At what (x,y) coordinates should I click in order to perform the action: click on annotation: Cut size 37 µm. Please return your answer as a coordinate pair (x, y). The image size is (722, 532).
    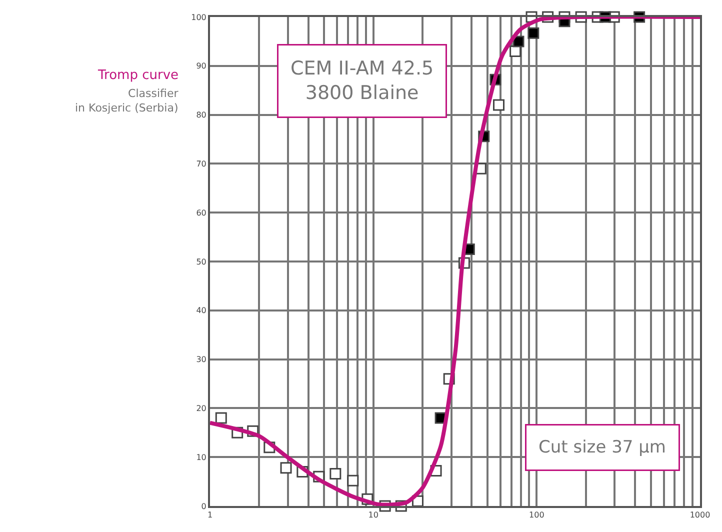
    Looking at the image, I should click on (602, 448).